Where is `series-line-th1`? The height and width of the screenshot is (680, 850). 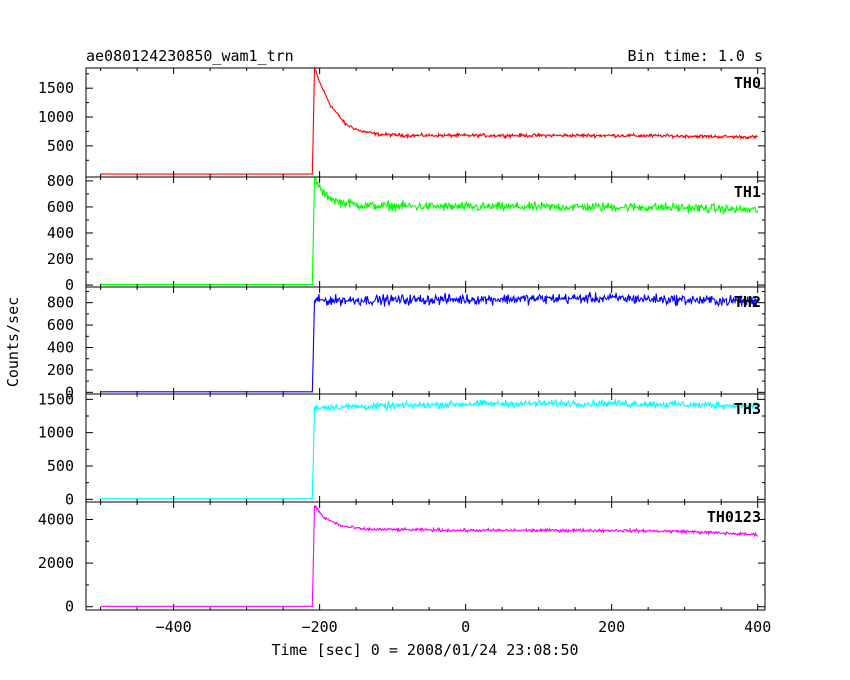
series-line-th1 is located at coordinates (429, 230).